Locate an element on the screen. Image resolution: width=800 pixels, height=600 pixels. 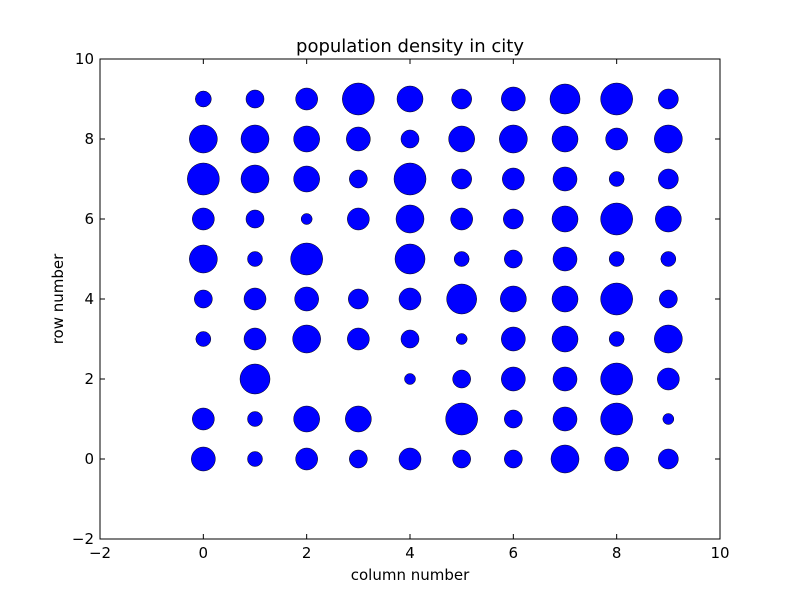
y-tick-label: 4 is located at coordinates (89, 299).